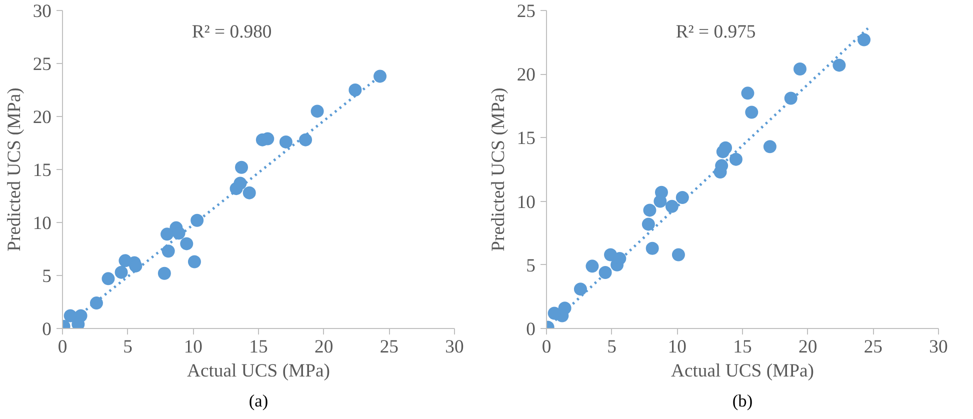  Describe the element at coordinates (258, 401) in the screenshot. I see `text: (a)` at that location.